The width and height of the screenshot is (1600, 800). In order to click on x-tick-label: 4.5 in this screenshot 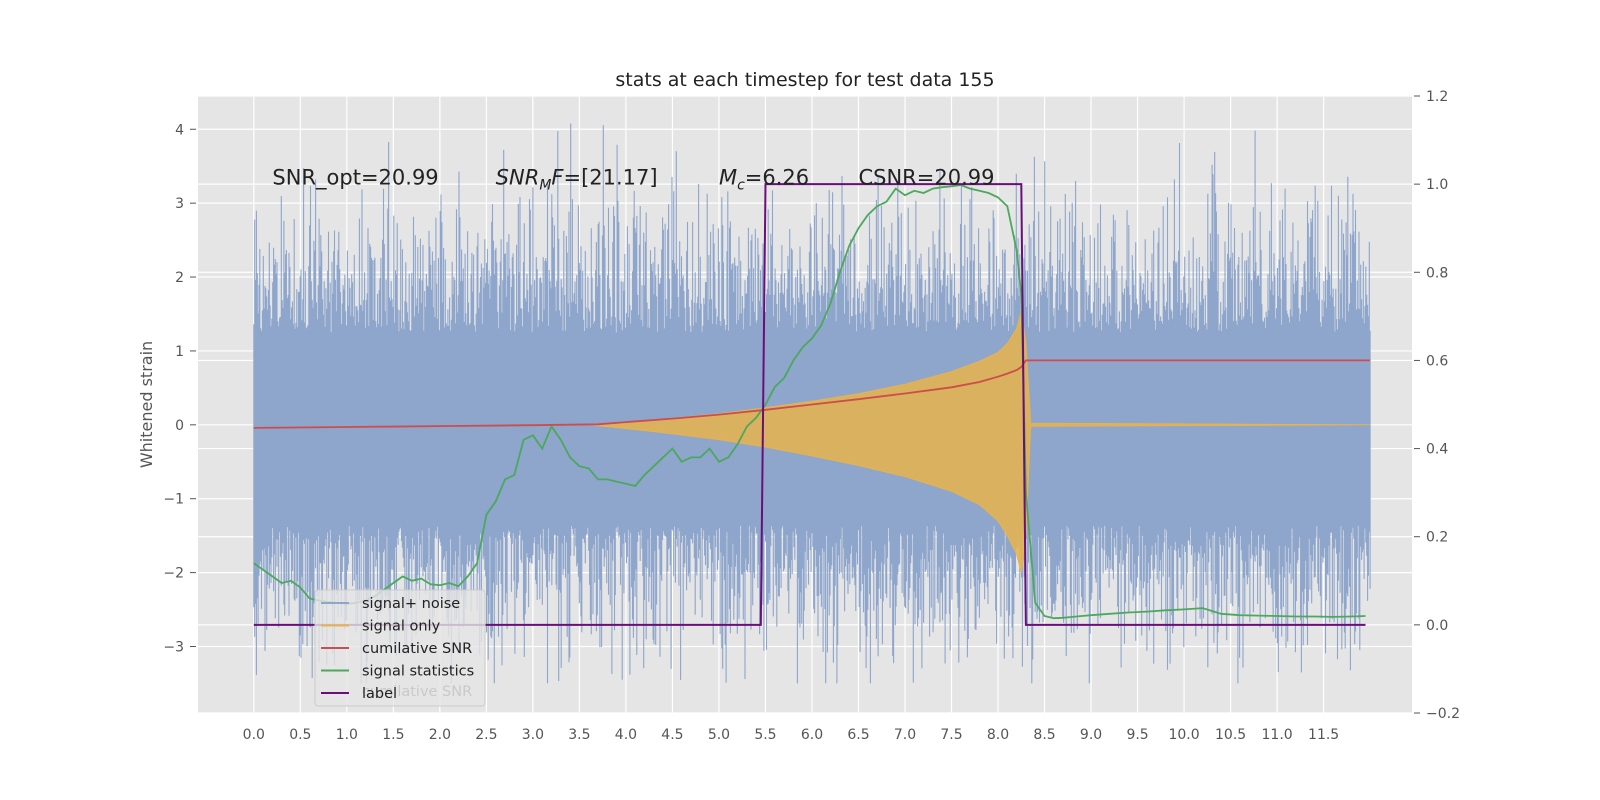, I will do `click(672, 735)`.